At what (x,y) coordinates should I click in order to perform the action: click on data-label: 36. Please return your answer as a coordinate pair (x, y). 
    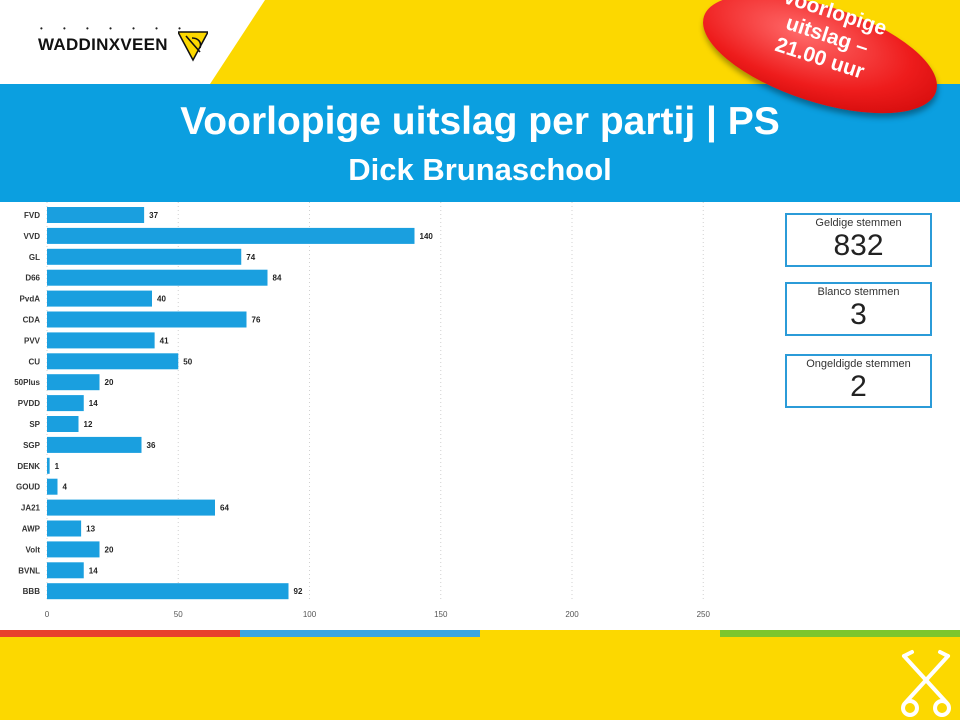
    Looking at the image, I should click on (151, 445).